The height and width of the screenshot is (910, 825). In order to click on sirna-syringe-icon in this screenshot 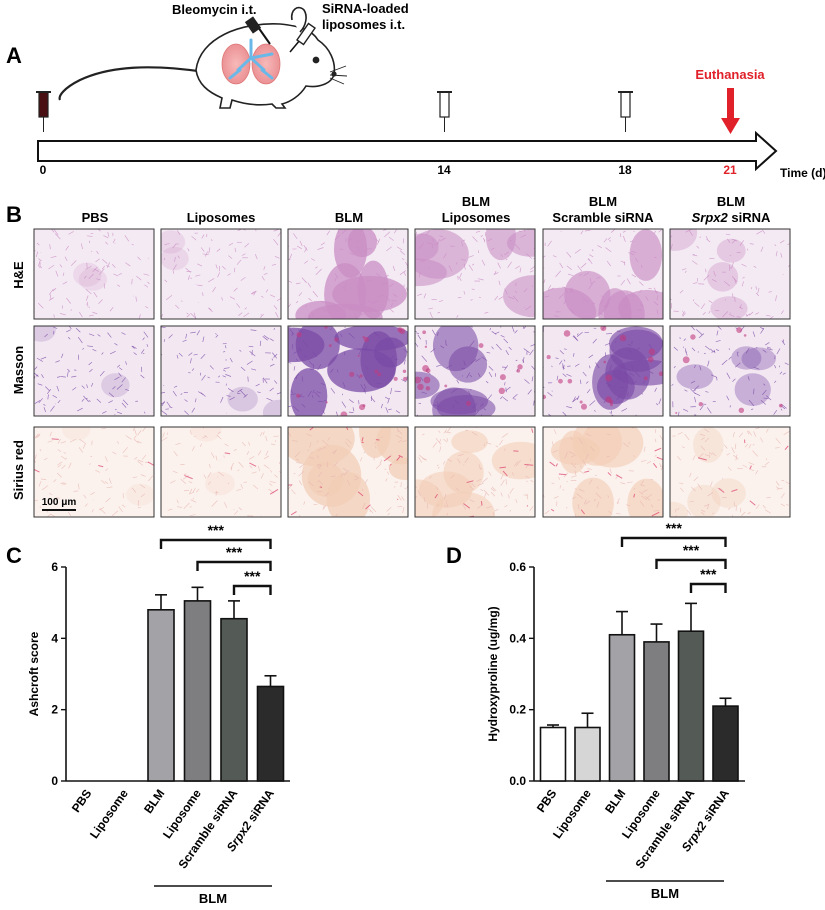, I will do `click(302, 37)`.